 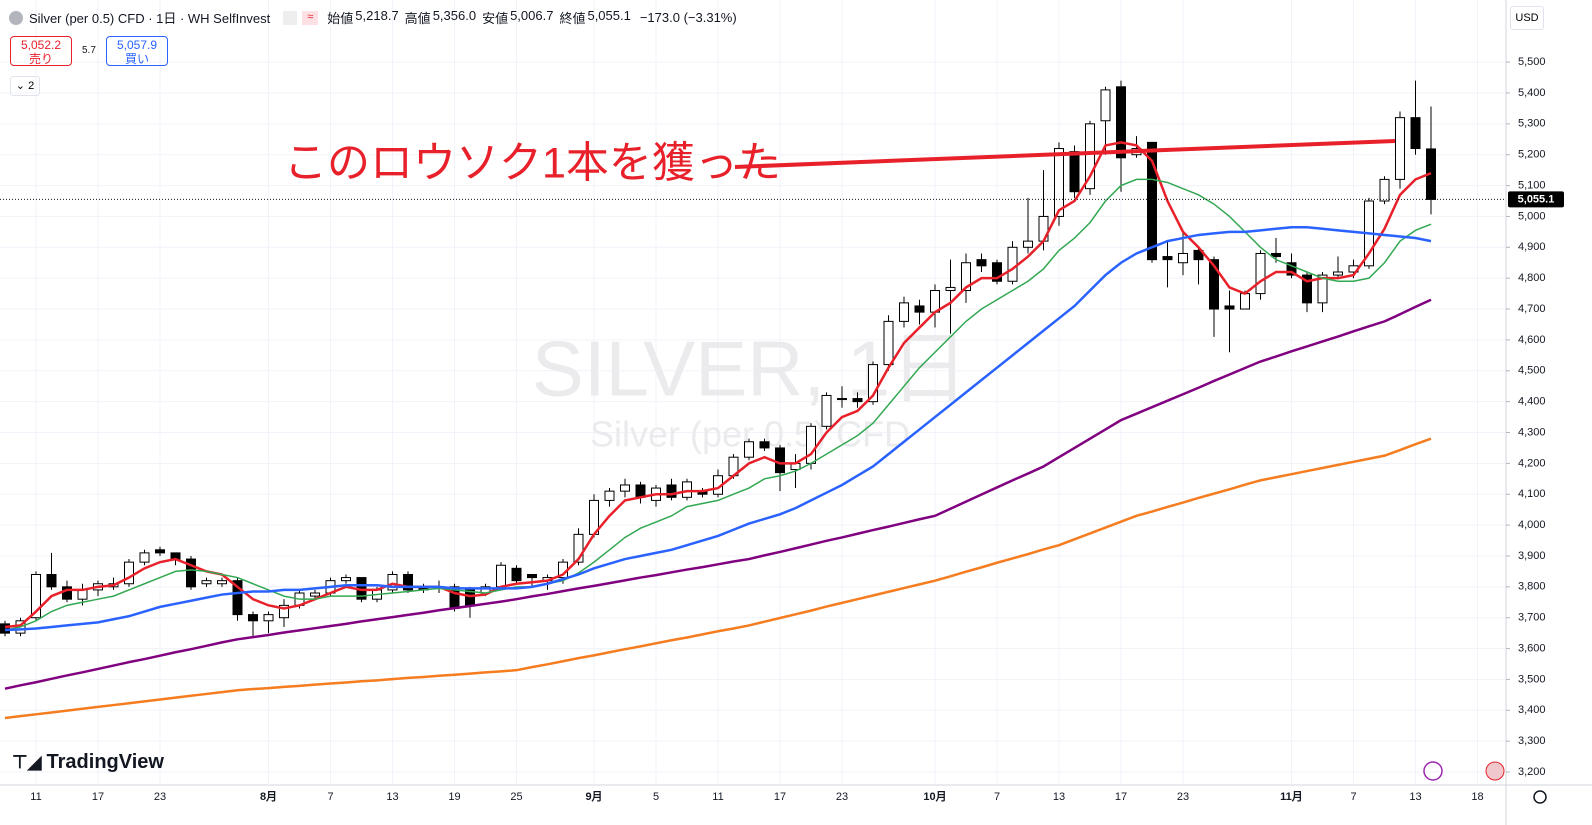 I want to click on x-tick-label: 18, so click(x=1477, y=797).